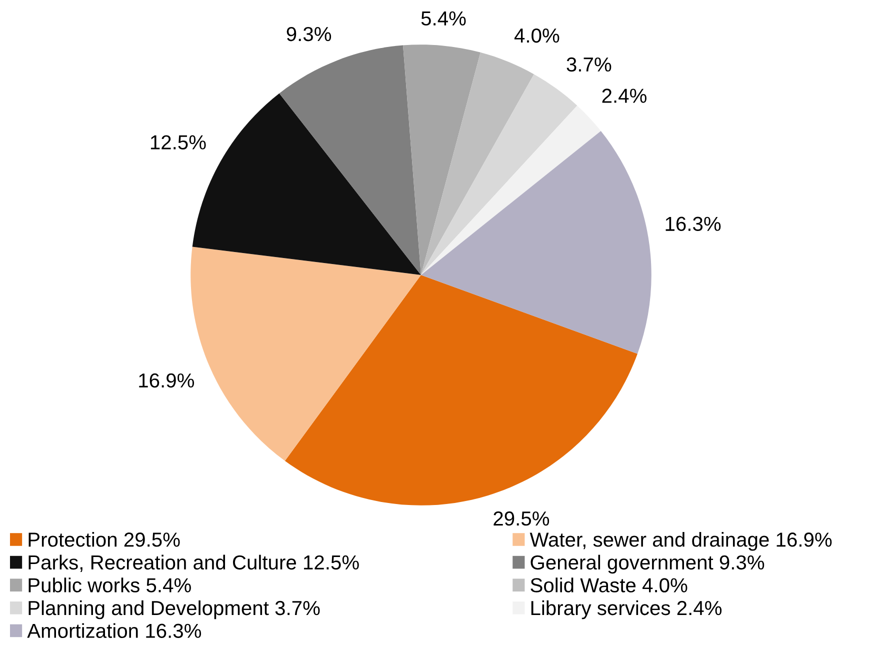  I want to click on data-label: 4.0%, so click(537, 35).